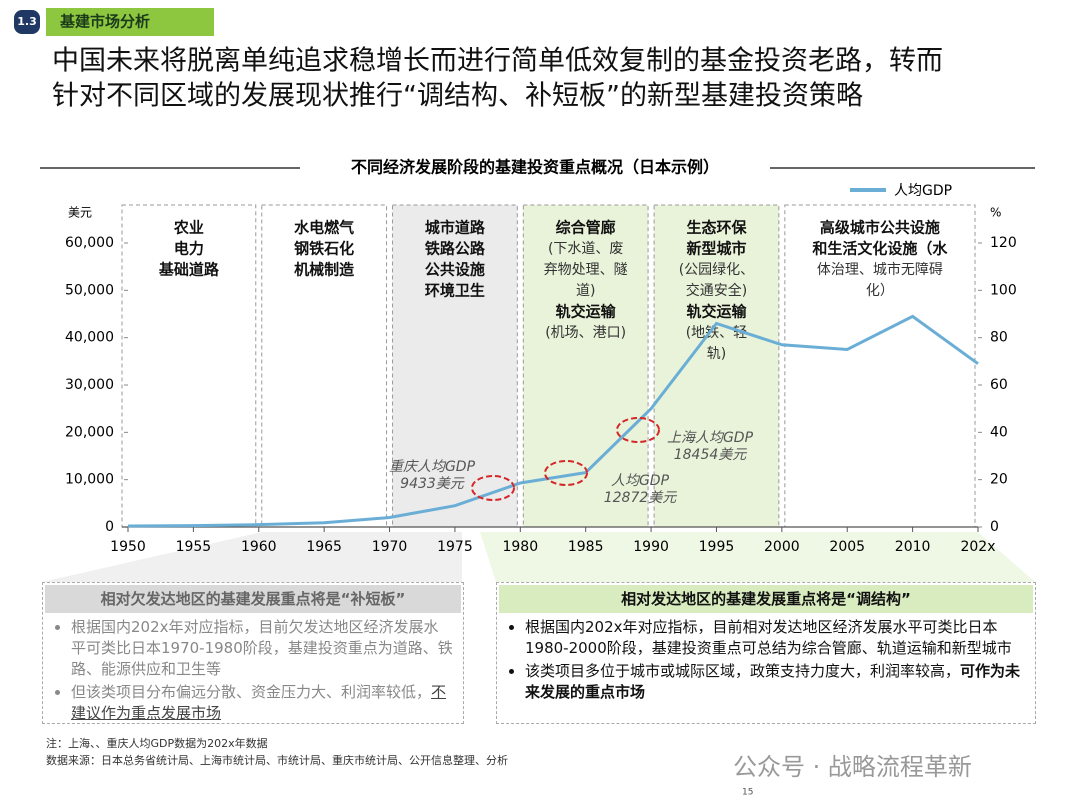  What do you see at coordinates (782, 547) in the screenshot?
I see `x-tick-label: 2000` at bounding box center [782, 547].